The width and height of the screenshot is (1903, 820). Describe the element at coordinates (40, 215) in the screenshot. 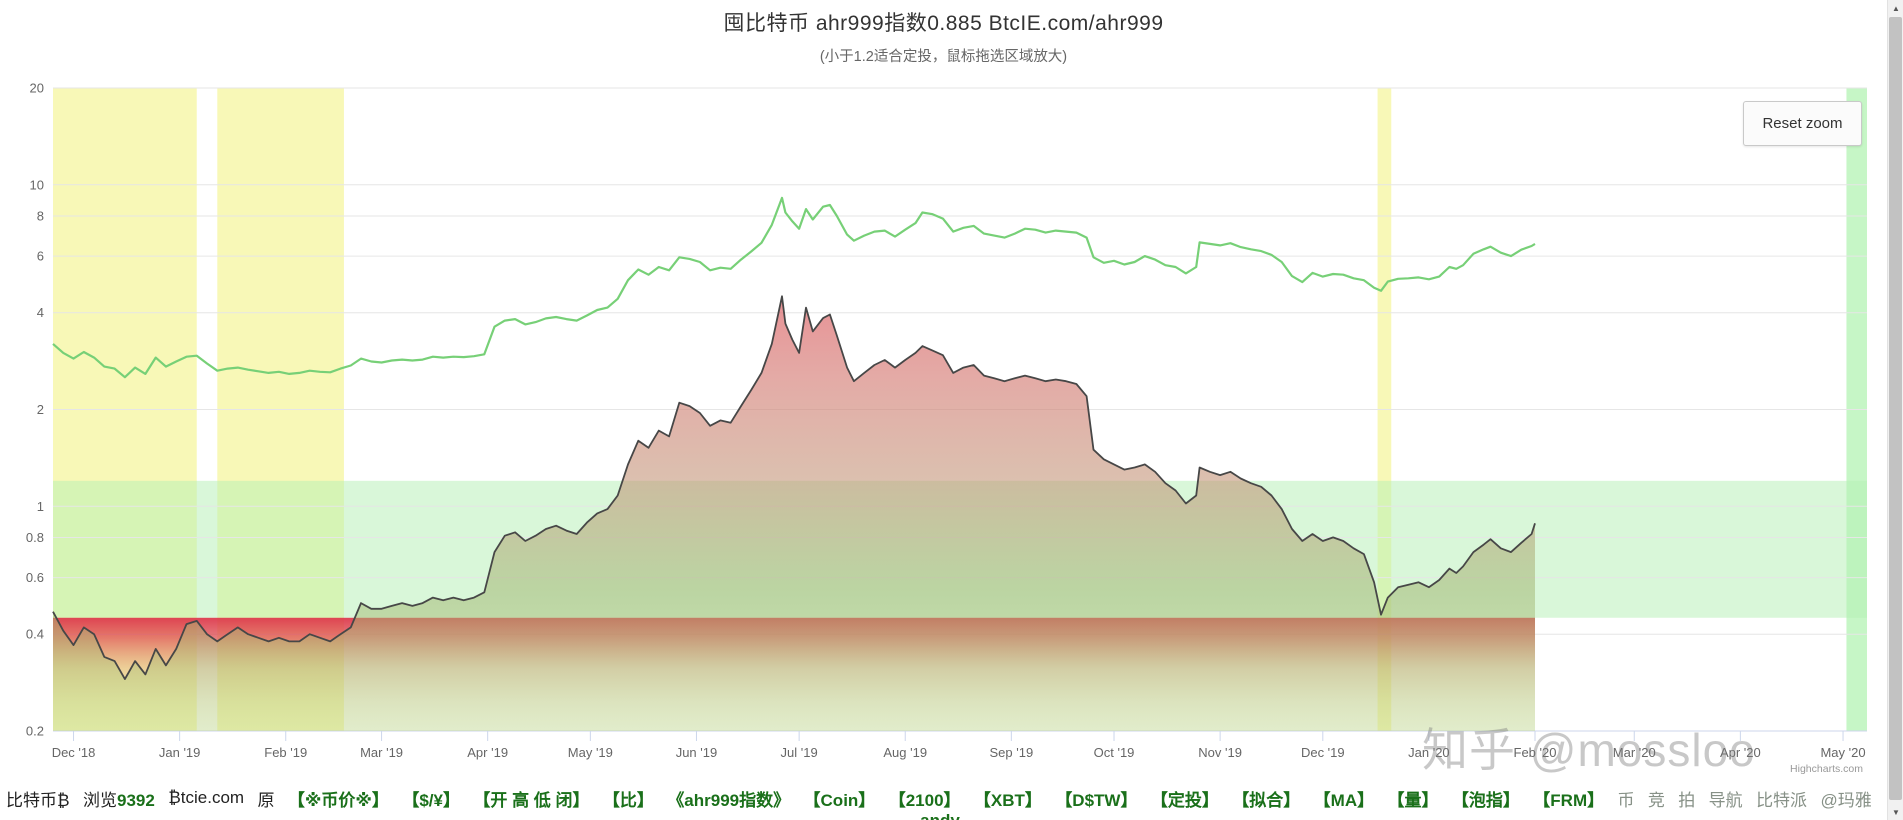

I see `y-axis-label: 8` at that location.